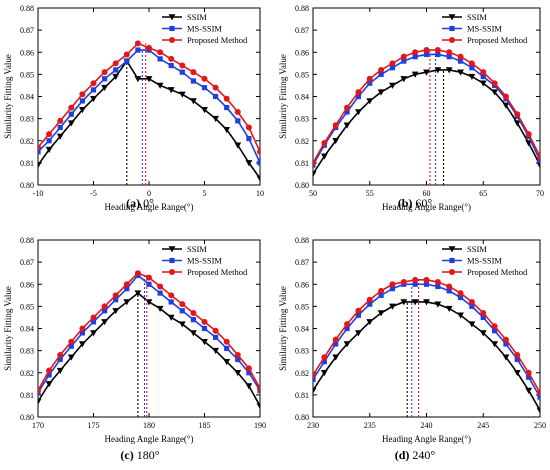 This screenshot has height=470, width=550. What do you see at coordinates (402, 455) in the screenshot?
I see `caption-d-label: (d)` at bounding box center [402, 455].